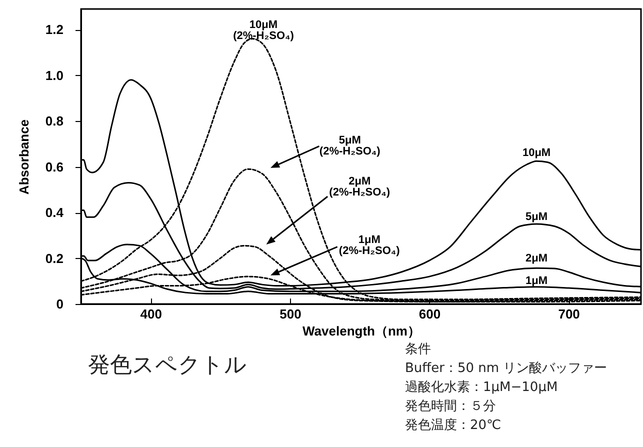 Image resolution: width=643 pixels, height=447 pixels. Describe the element at coordinates (569, 314) in the screenshot. I see `x-tick-label: 700` at that location.